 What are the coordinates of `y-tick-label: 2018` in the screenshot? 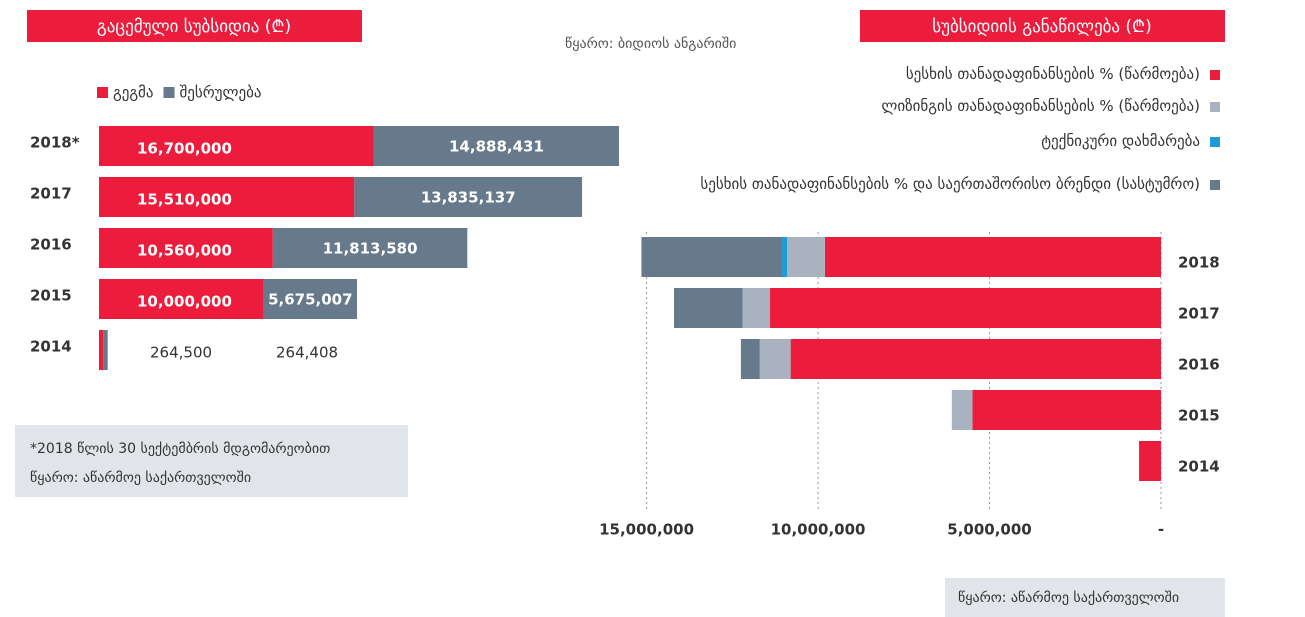 It's located at (1199, 263).